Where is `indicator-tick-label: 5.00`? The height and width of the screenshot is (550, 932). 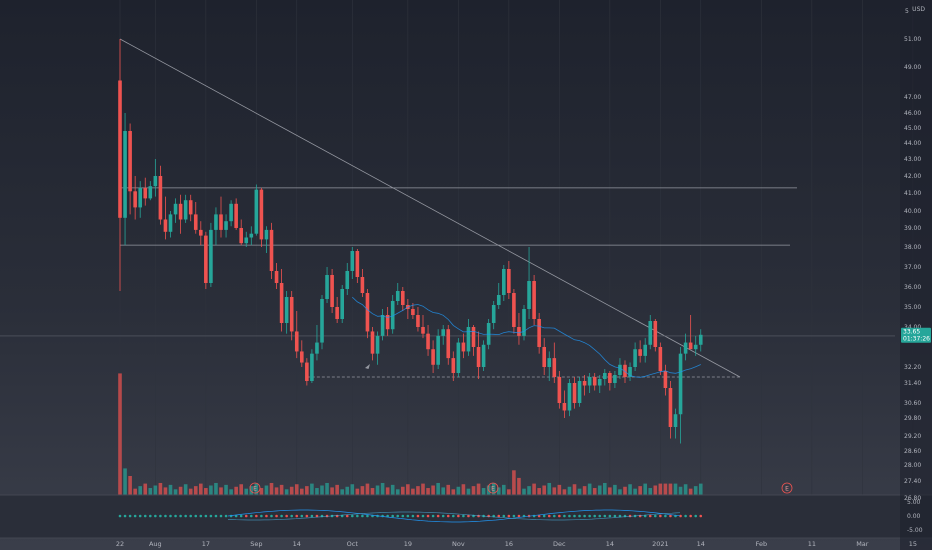
indicator-tick-label: 5.00 is located at coordinates (914, 502).